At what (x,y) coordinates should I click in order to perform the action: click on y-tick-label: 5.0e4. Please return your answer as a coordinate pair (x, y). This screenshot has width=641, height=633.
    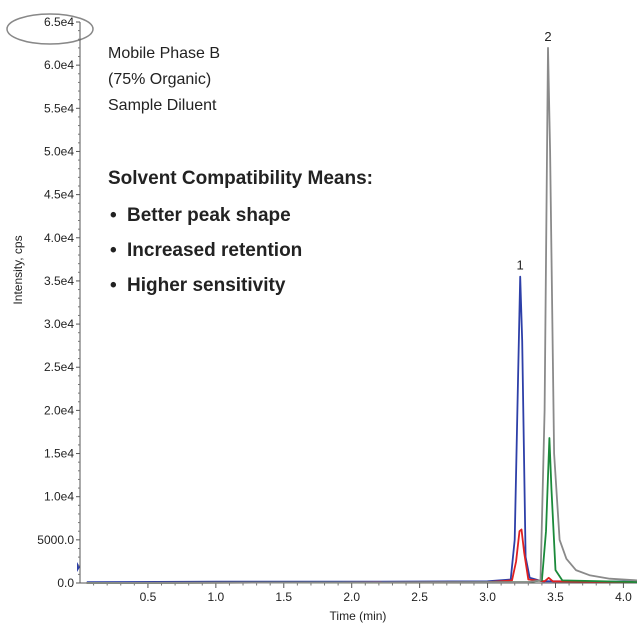
    Looking at the image, I should click on (59, 151).